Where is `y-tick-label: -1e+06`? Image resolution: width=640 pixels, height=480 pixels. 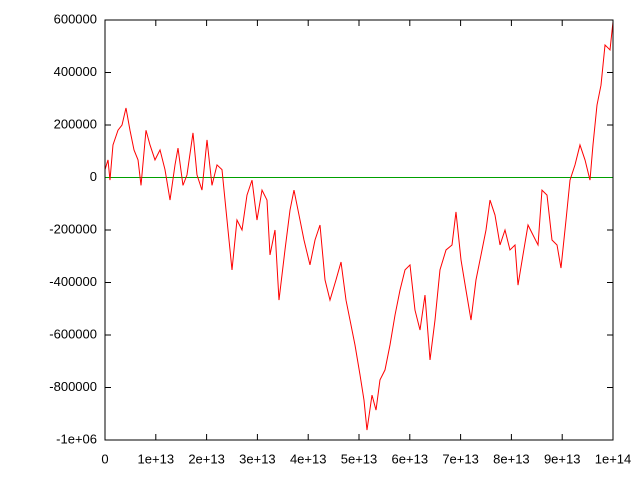 y-tick-label: -1e+06 is located at coordinates (76, 438).